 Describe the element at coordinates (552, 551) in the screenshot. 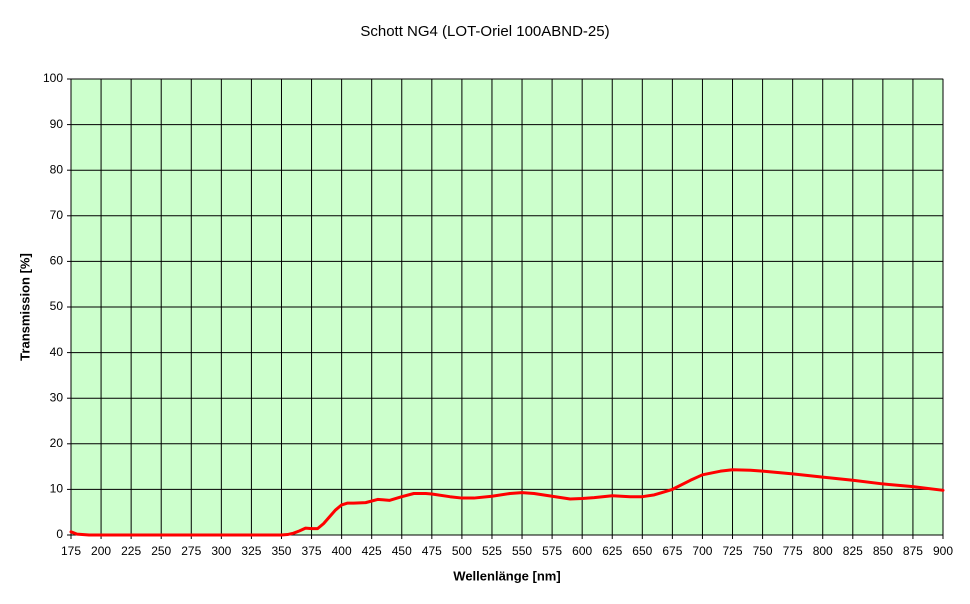

I see `x-tick-label: 575` at that location.